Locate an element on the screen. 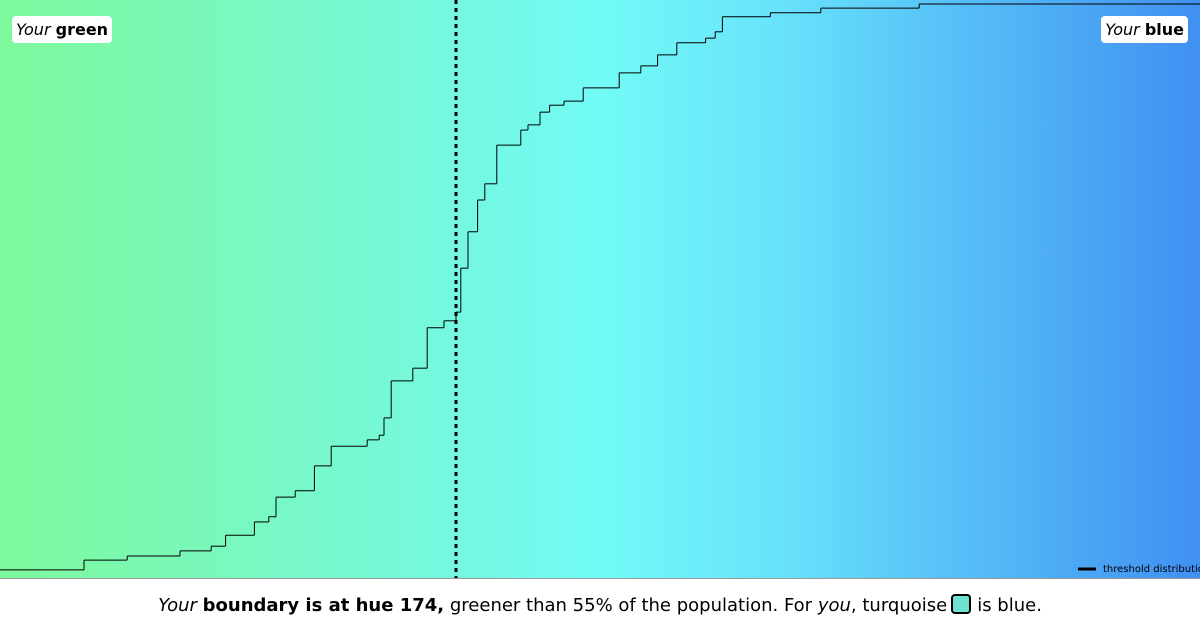 The width and height of the screenshot is (1200, 638). legend-label: threshold distribution is located at coordinates (1151, 569).